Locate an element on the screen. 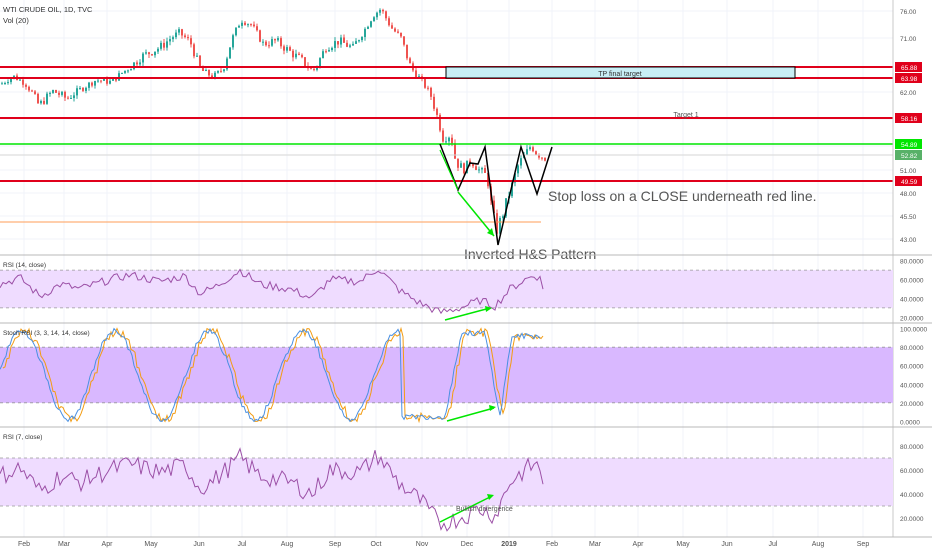 This screenshot has height=550, width=932. indicator-tick: 40.0000 is located at coordinates (912, 495).